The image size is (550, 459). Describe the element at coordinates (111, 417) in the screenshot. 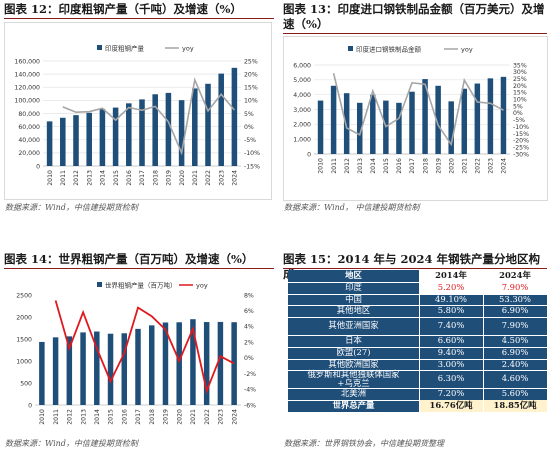

I see `chart14-xtick-label: 2015` at that location.